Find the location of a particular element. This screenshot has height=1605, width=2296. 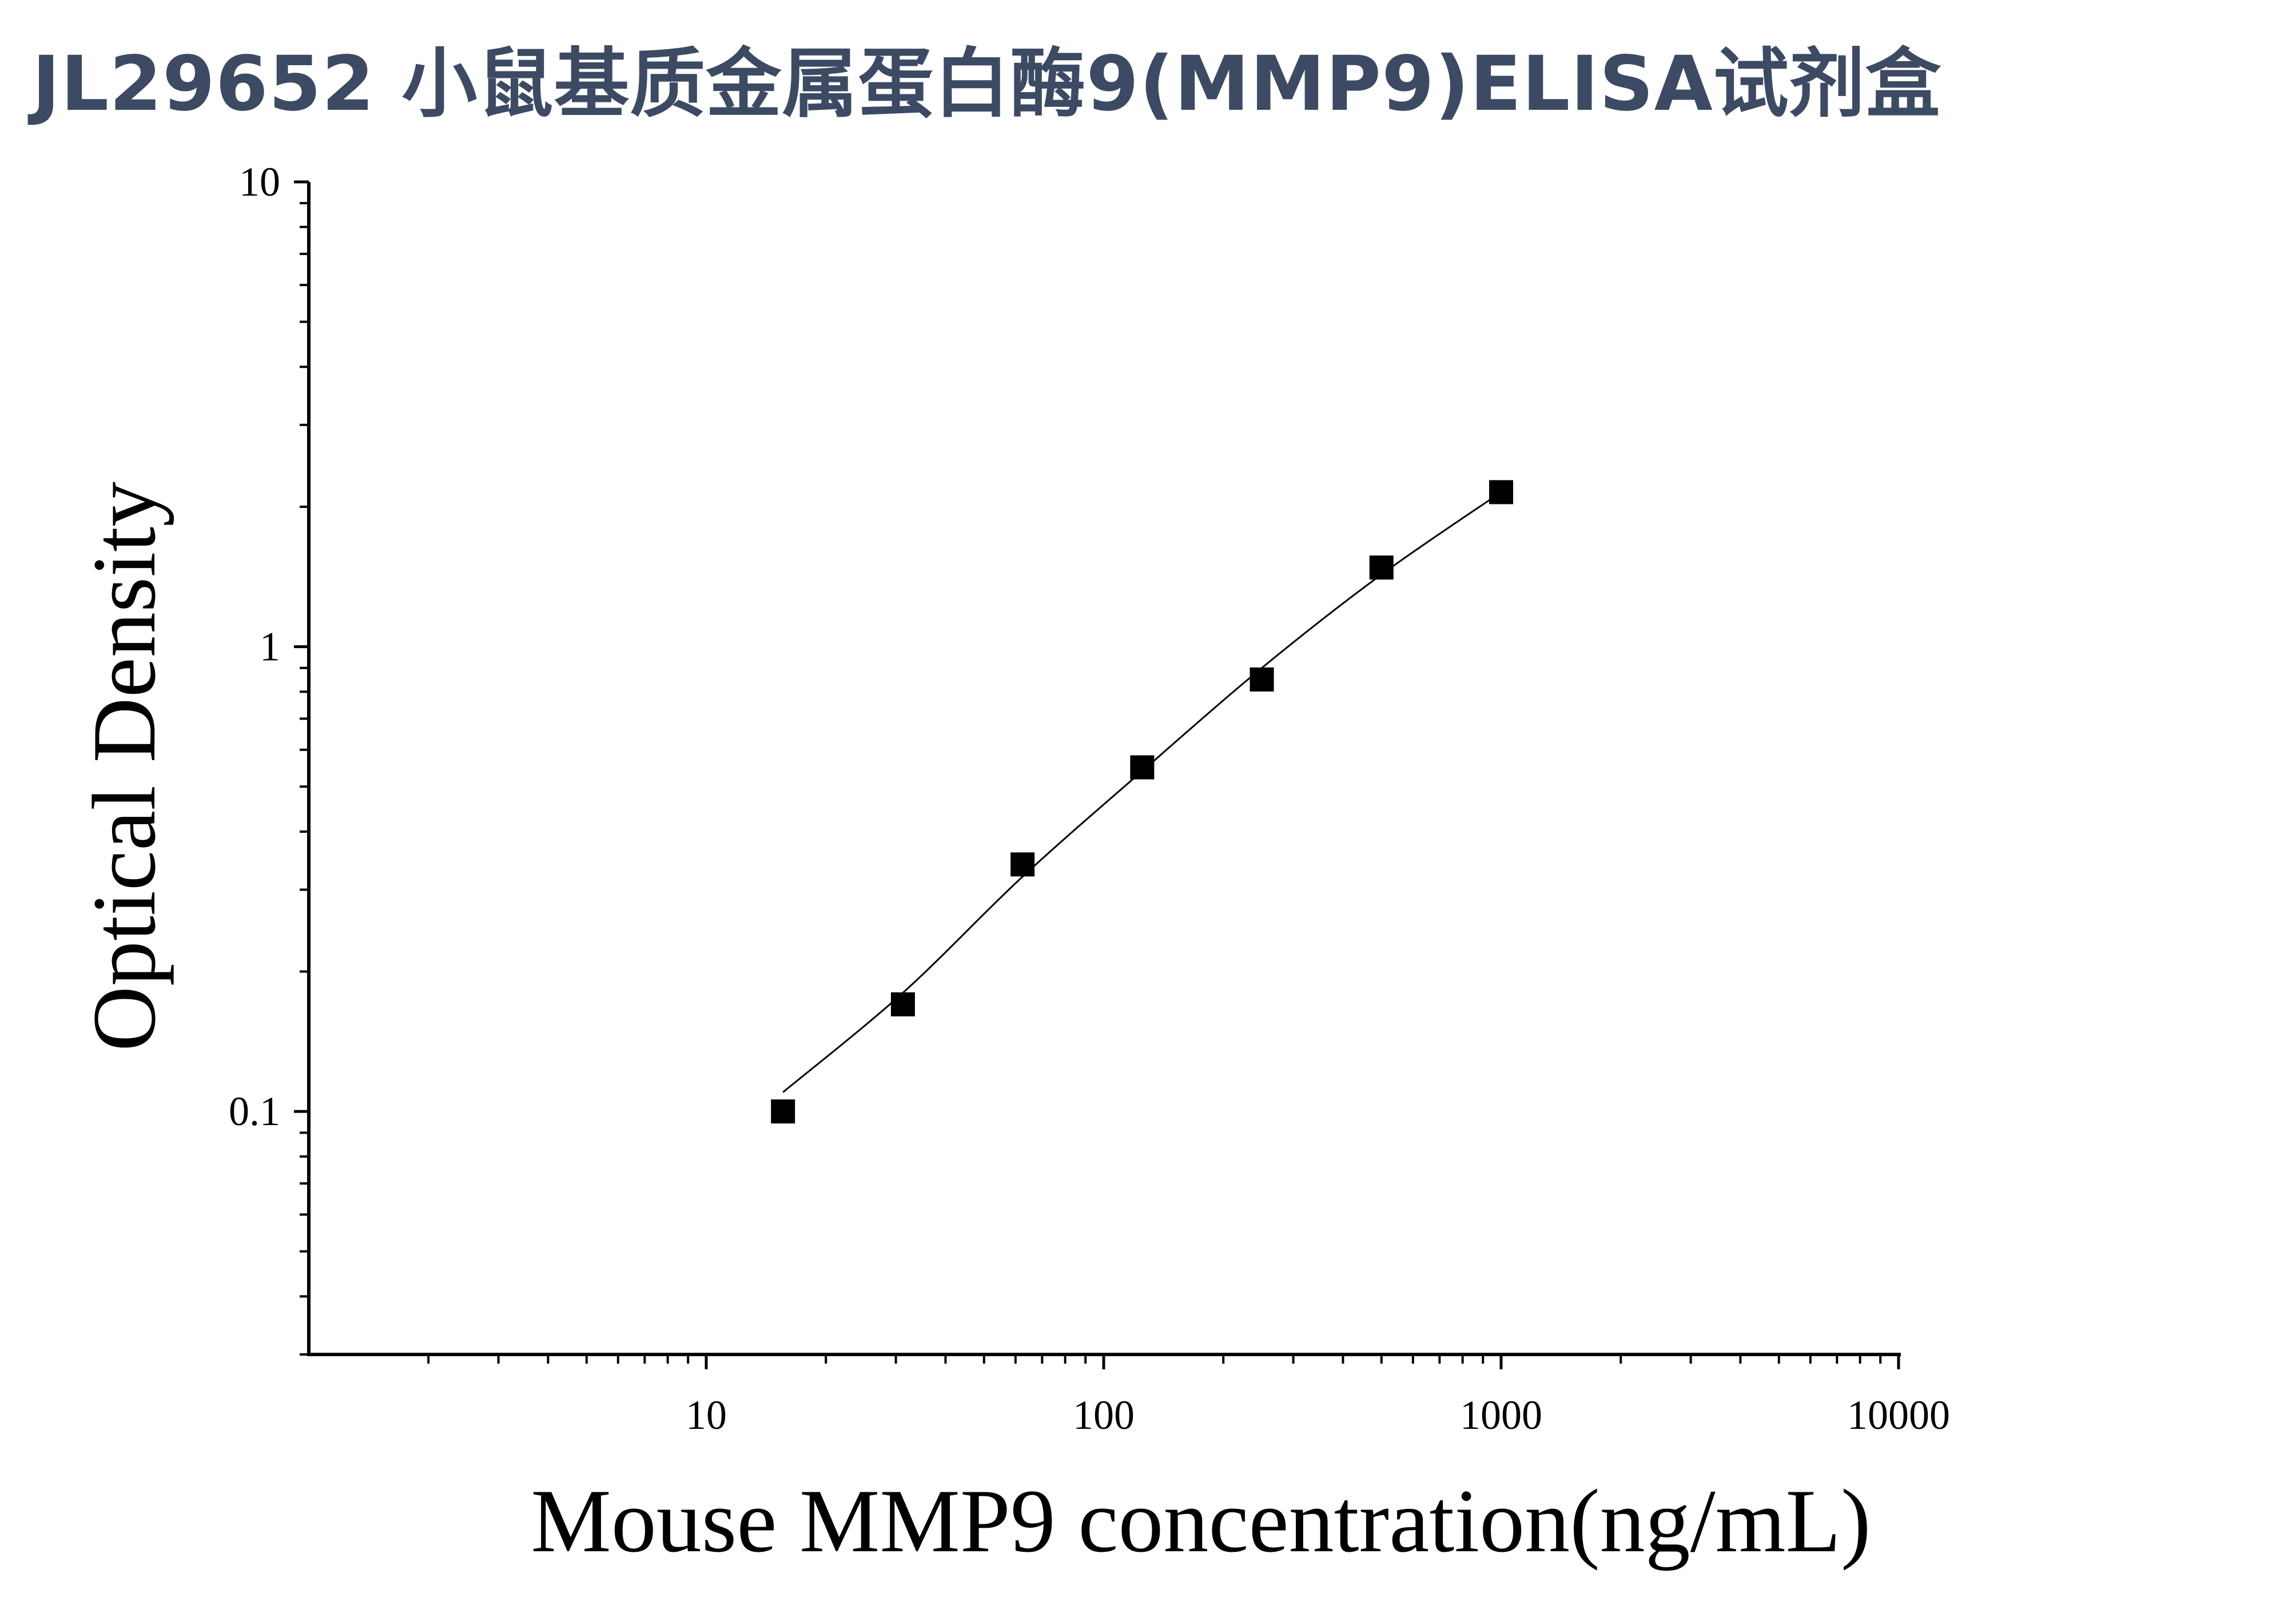

fit-curve-layer is located at coordinates (1142, 792).